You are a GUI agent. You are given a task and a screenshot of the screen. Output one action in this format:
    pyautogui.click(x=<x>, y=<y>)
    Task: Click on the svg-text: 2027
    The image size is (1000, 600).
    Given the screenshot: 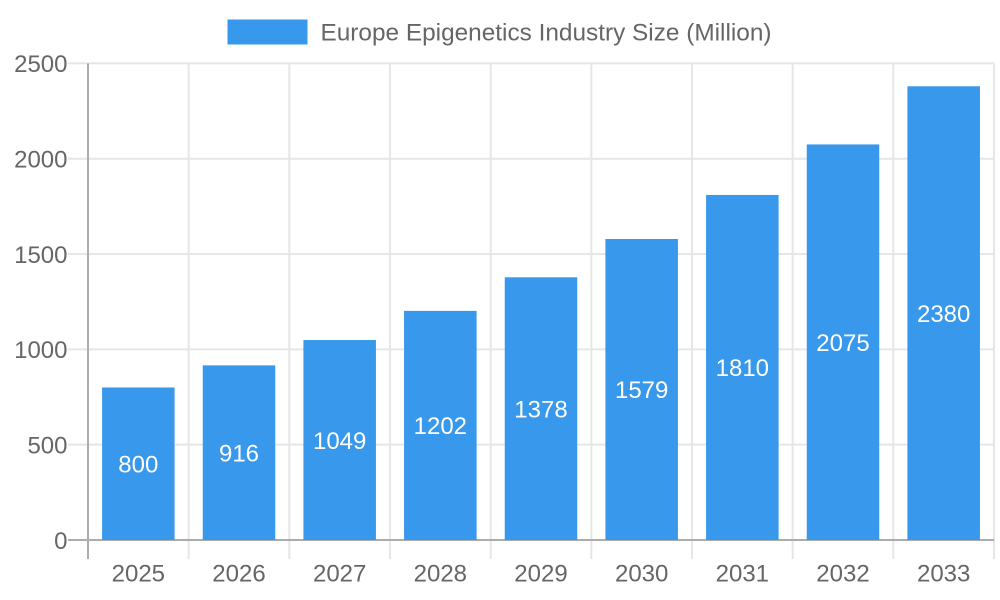 What is the action you would take?
    pyautogui.click(x=339, y=574)
    